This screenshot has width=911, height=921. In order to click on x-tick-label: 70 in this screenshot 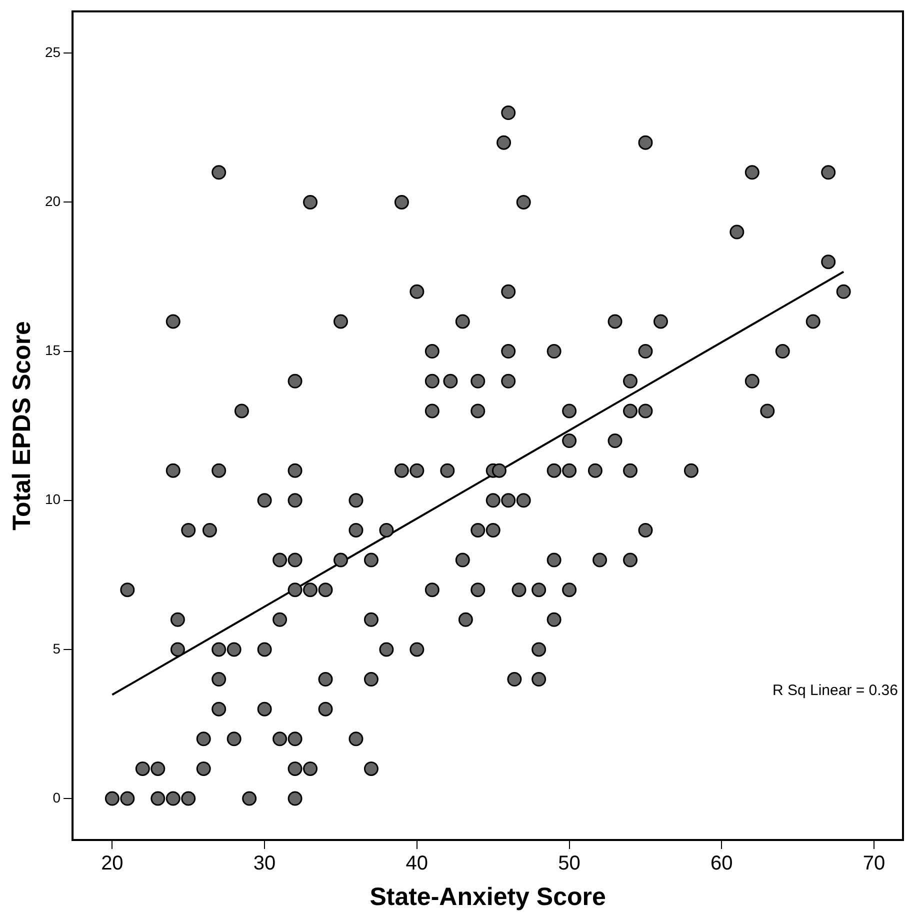, I will do `click(874, 863)`.